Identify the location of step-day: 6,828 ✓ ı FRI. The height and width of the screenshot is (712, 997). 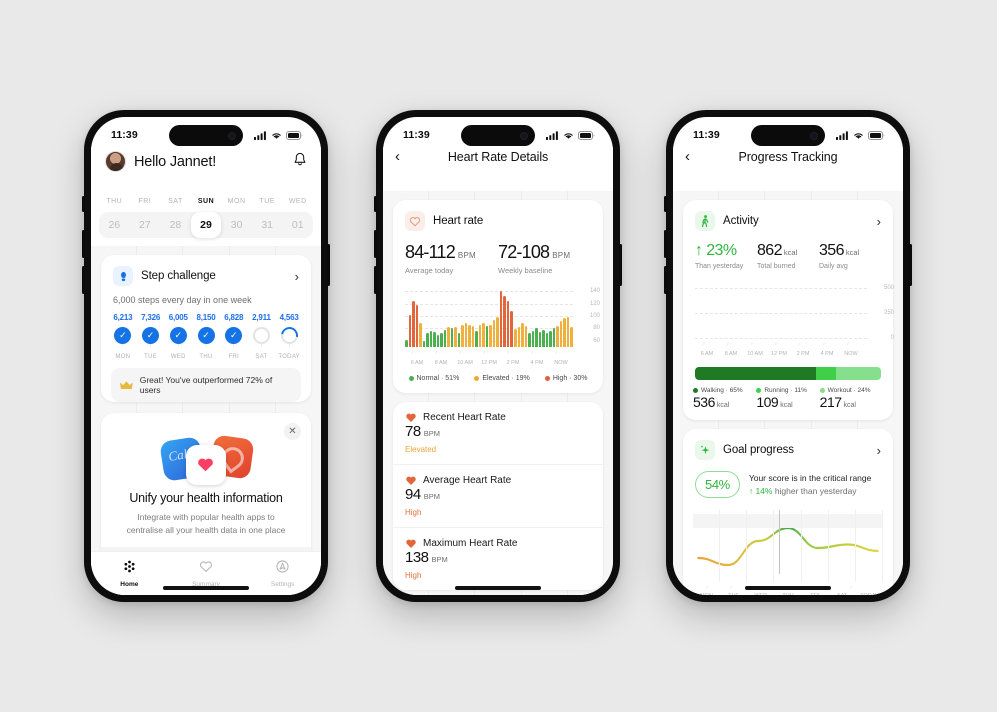
(234, 336).